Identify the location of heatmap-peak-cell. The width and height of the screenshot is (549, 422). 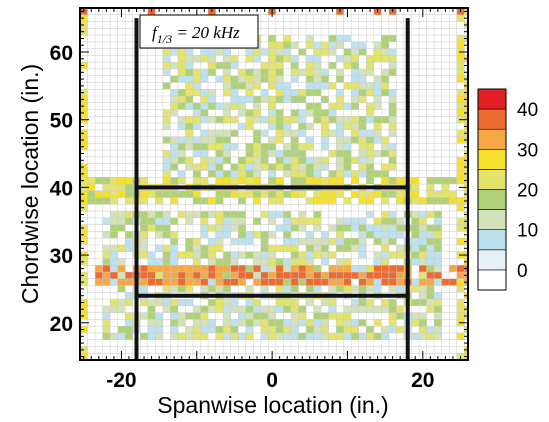
(272, 282).